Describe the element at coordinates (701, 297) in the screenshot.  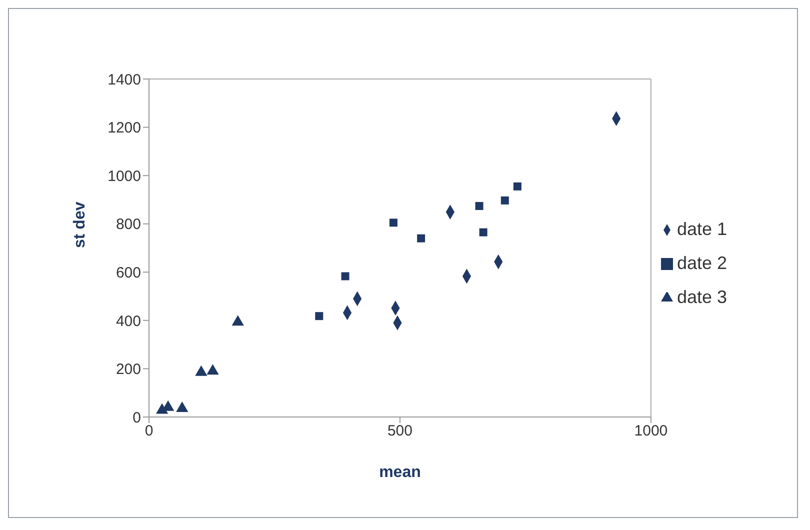
I see `legend-label: date 3` at that location.